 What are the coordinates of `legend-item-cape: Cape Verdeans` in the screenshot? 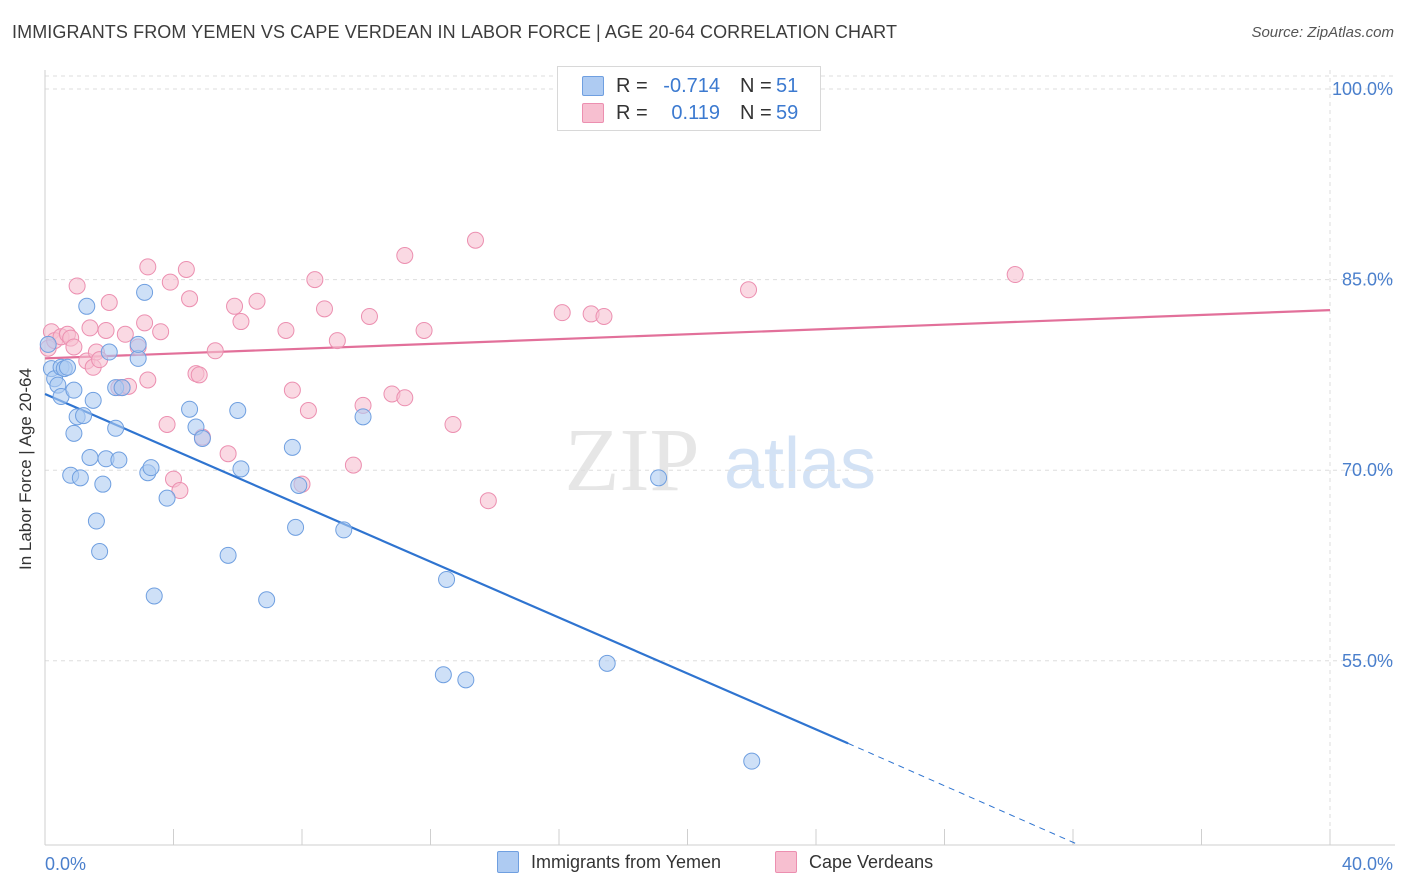 It's located at (854, 862).